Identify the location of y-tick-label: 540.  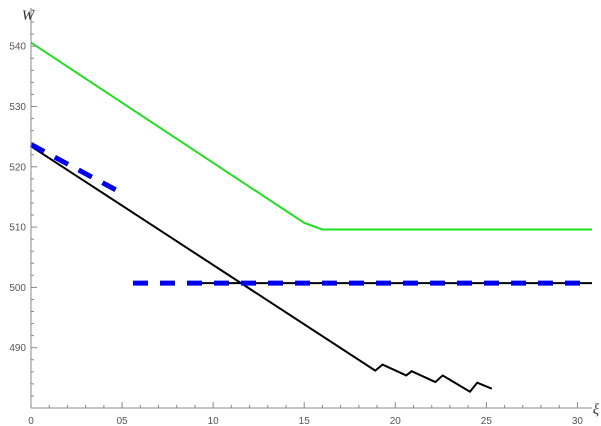
(17, 47).